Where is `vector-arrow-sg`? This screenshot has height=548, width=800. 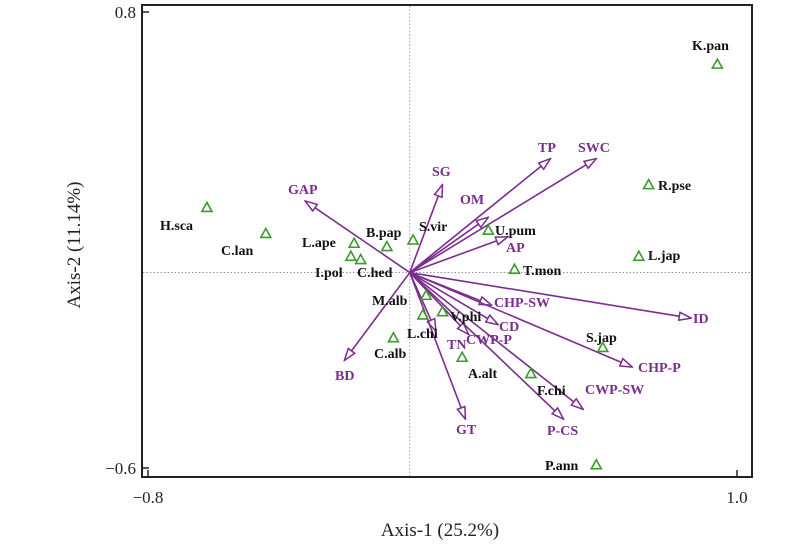
vector-arrow-sg is located at coordinates (426, 229).